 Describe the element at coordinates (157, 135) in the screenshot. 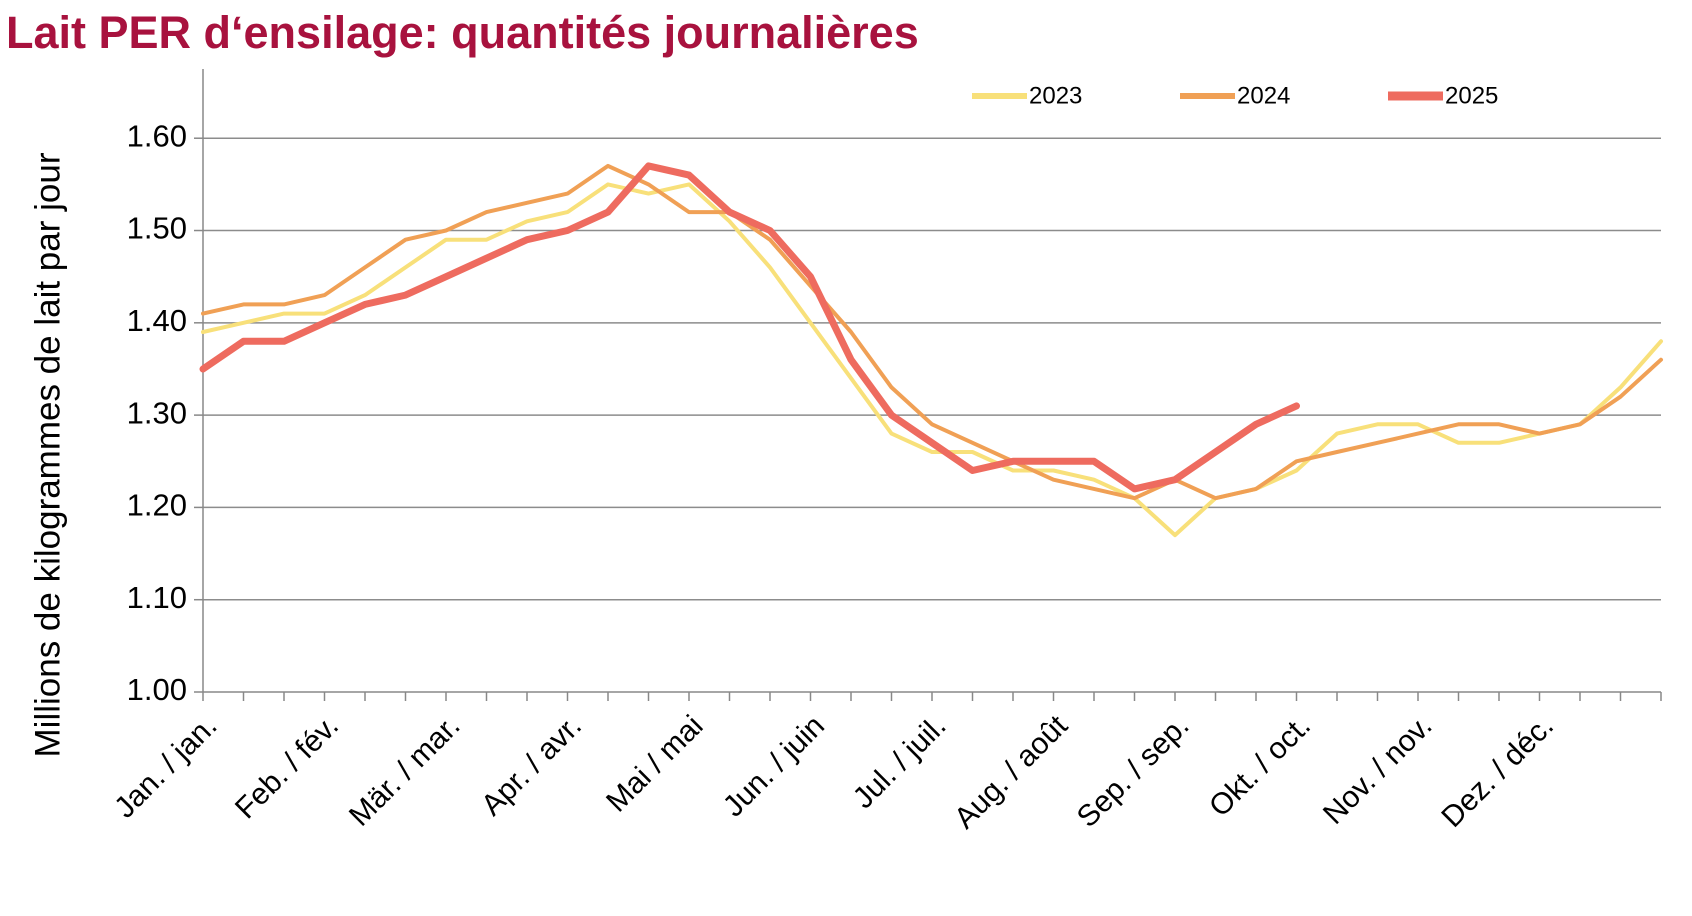

I see `y-tick-label: 1.60` at that location.